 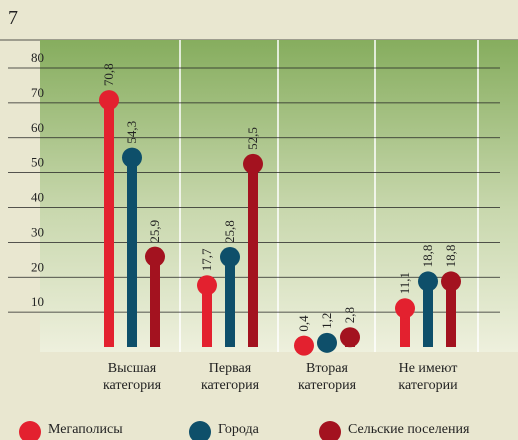 I want to click on value-label: 25,9, so click(x=154, y=231).